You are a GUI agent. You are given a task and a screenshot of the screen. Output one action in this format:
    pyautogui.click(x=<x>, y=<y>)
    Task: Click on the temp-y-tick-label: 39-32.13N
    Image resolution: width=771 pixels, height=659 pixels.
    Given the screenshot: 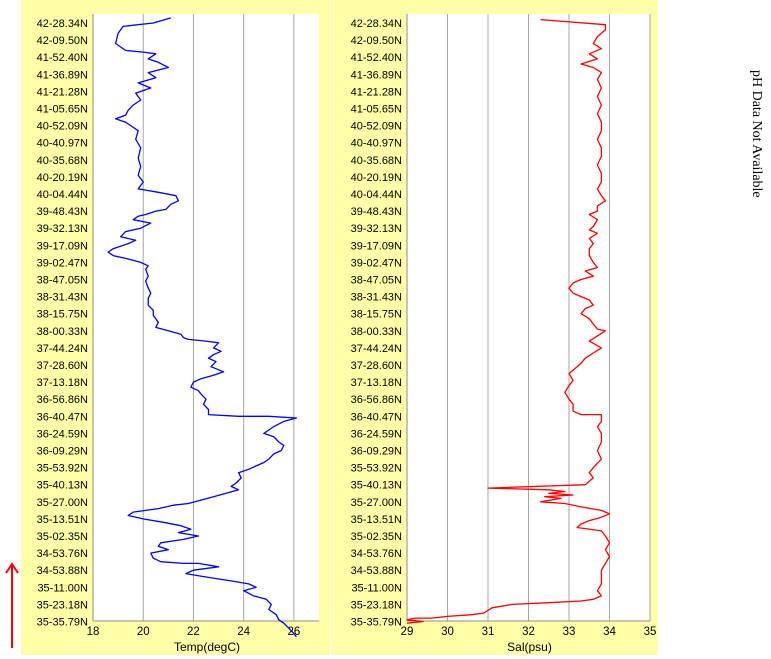 What is the action you would take?
    pyautogui.click(x=62, y=229)
    